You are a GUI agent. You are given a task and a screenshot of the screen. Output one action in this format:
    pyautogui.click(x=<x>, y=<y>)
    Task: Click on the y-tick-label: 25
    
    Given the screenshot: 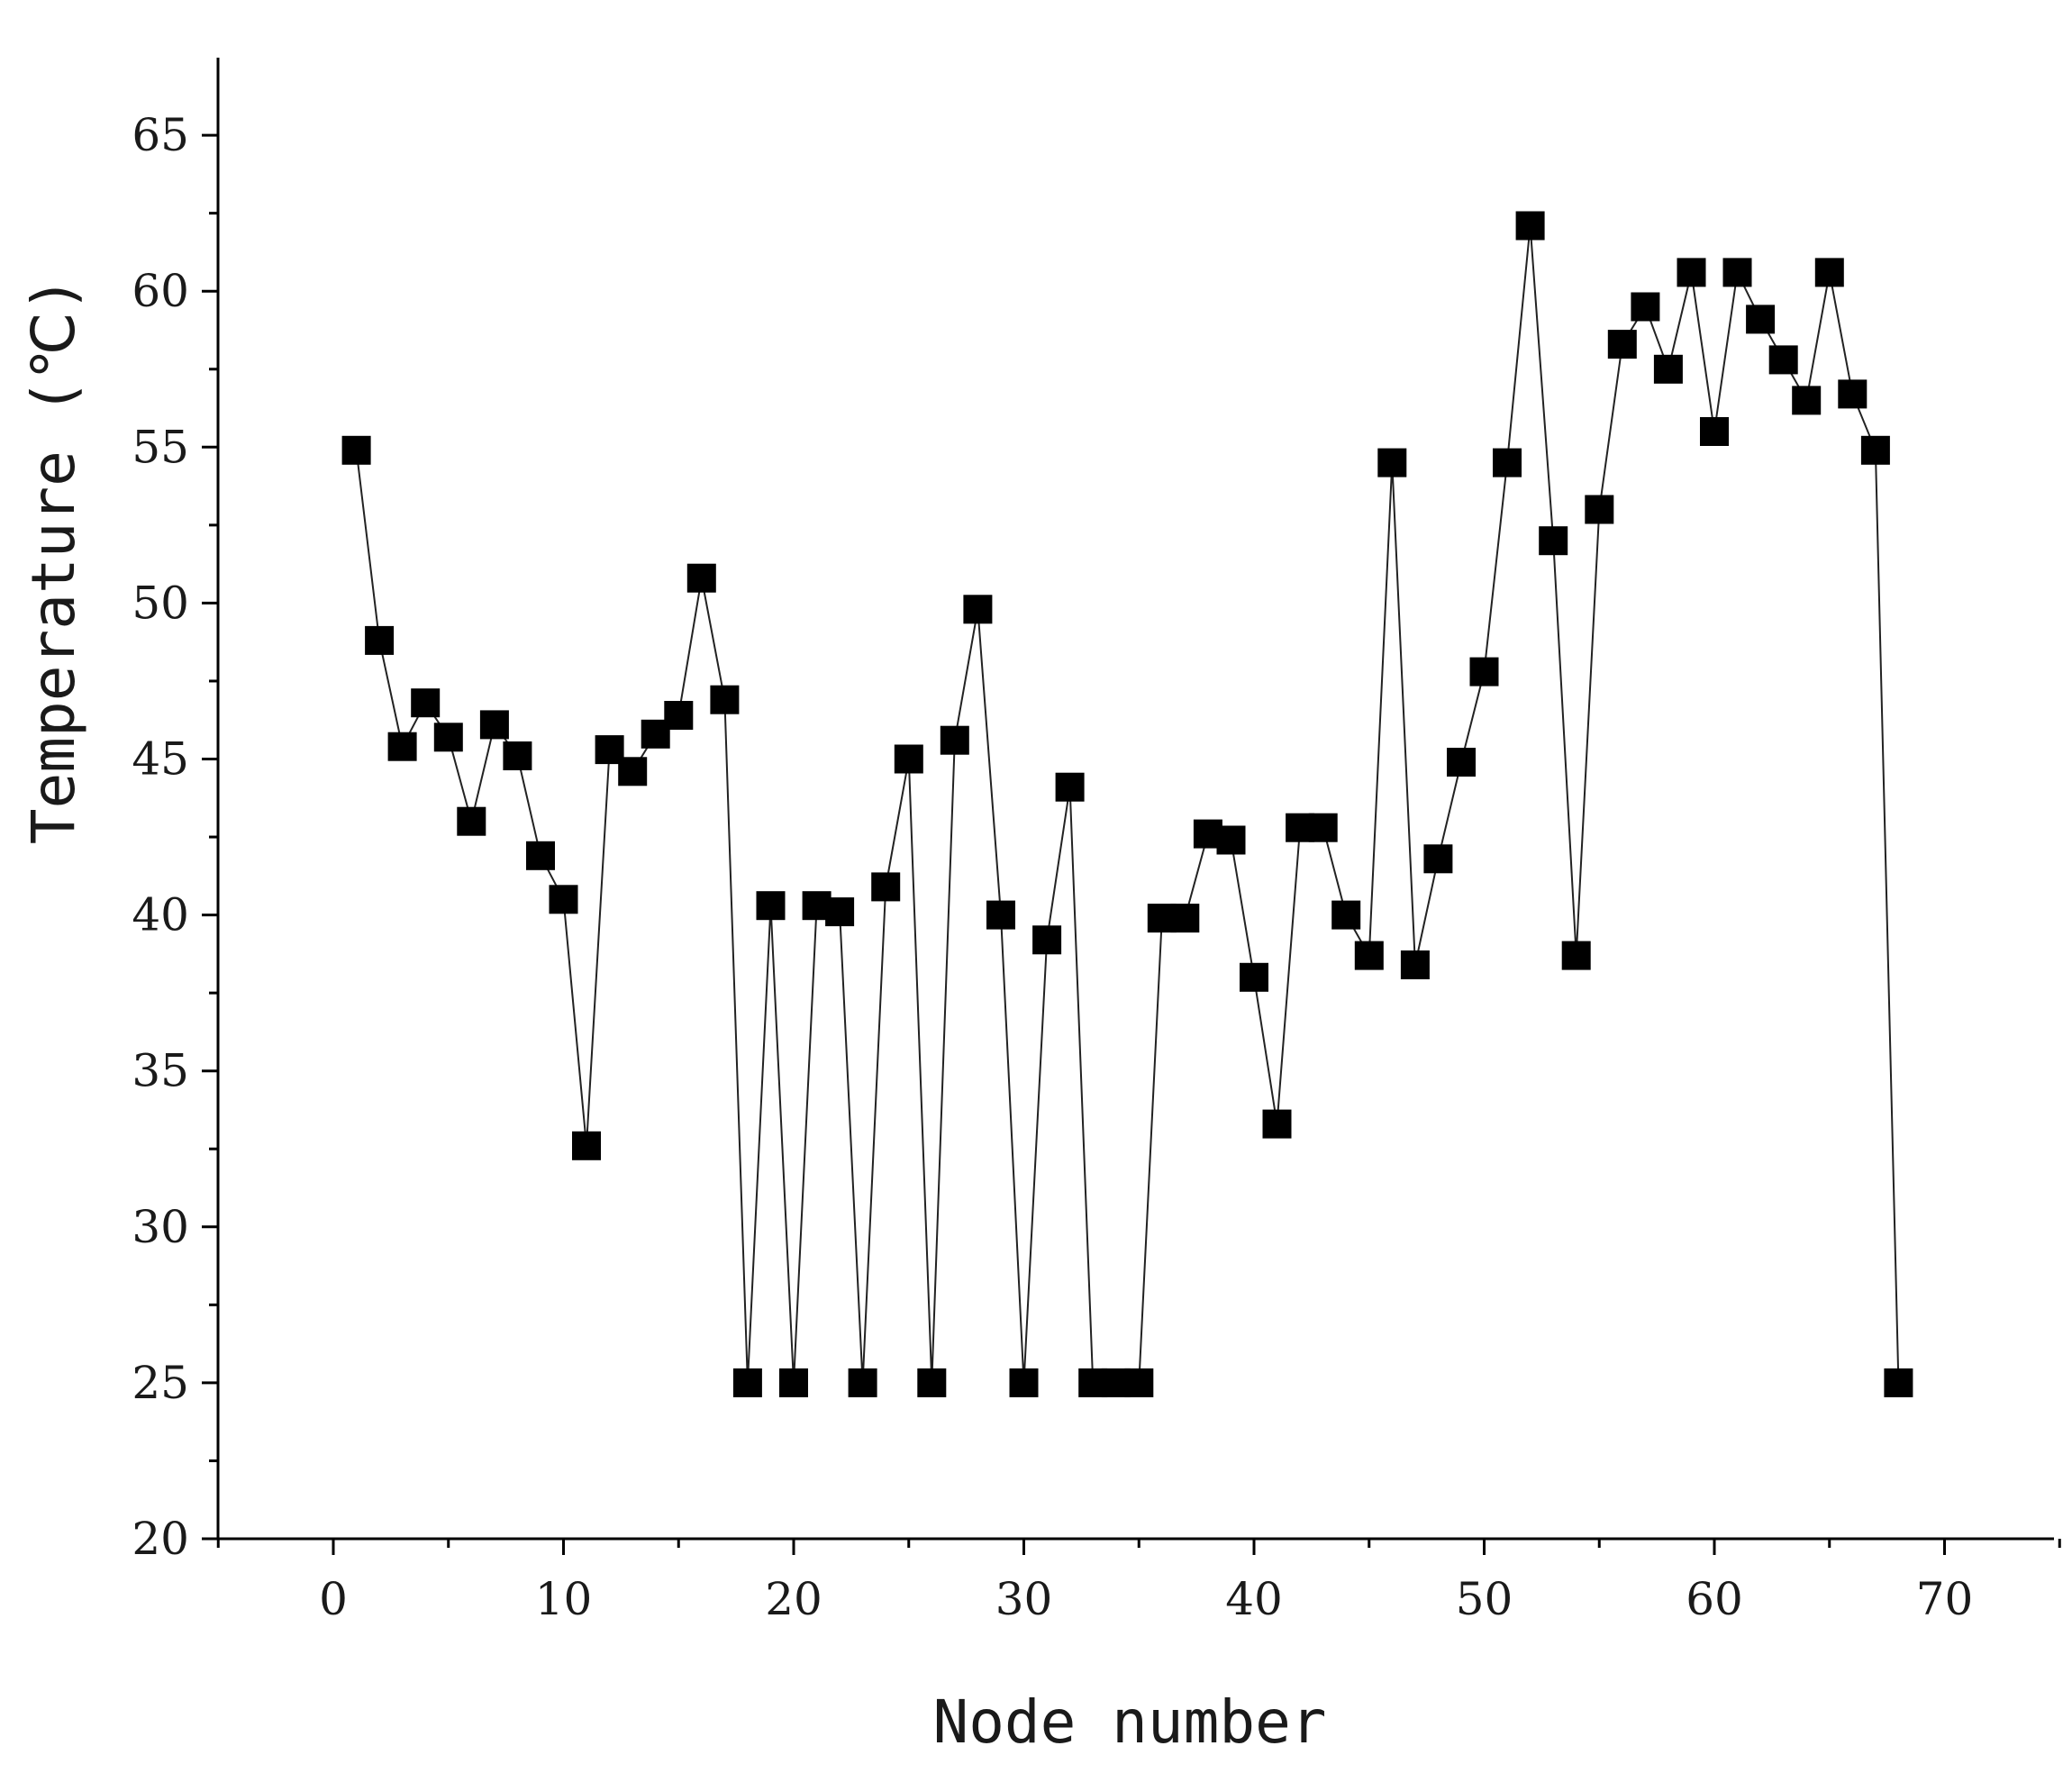 What is the action you would take?
    pyautogui.click(x=160, y=1383)
    